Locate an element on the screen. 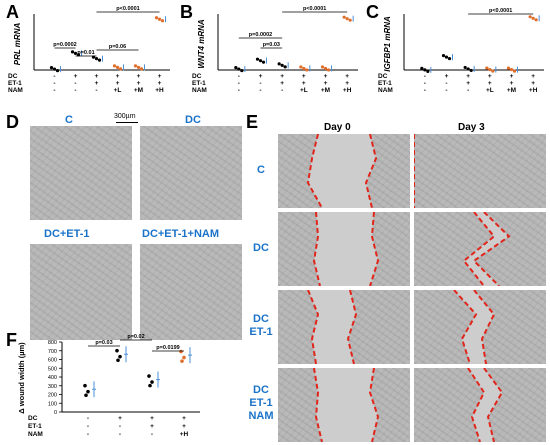 This screenshot has height=445, width=550. p-value-label: p<0.0001 is located at coordinates (127, 9).